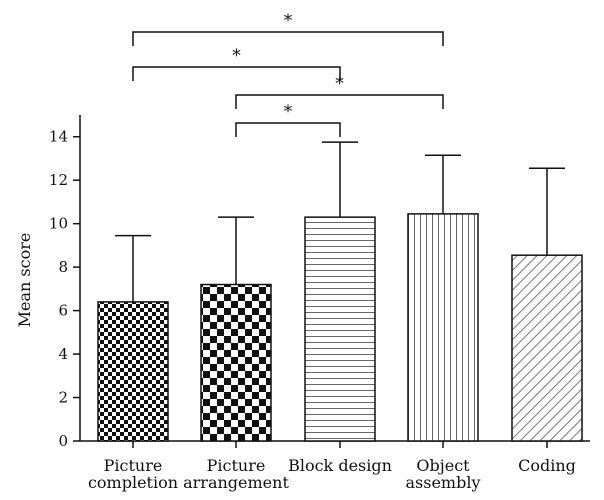  I want to click on x-tick-label: Picture completion, so click(133, 474).